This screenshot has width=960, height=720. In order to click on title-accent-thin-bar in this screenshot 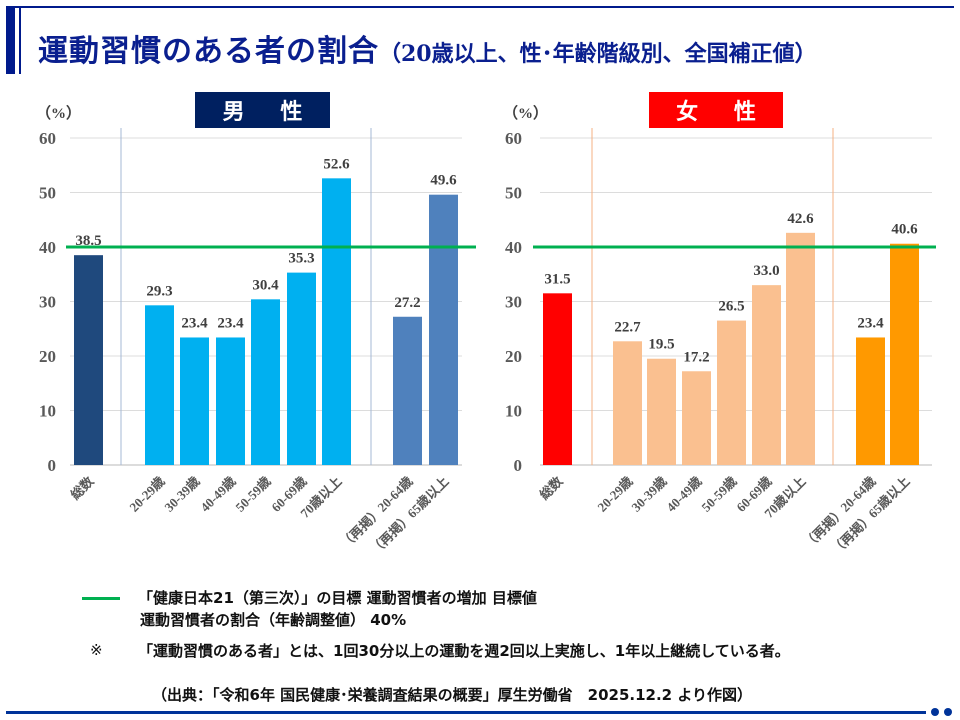, I will do `click(20, 41)`.